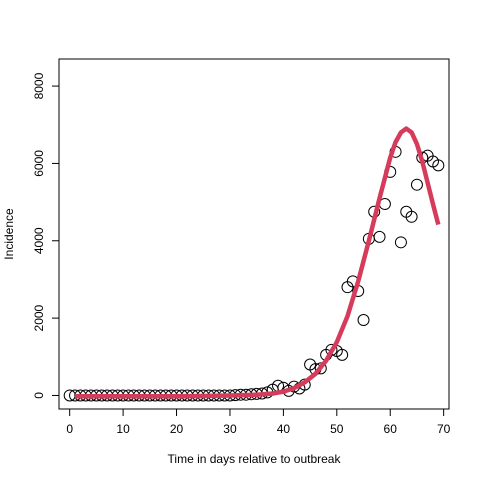 The width and height of the screenshot is (480, 480). Describe the element at coordinates (284, 429) in the screenshot. I see `x-tick-label: 40` at that location.